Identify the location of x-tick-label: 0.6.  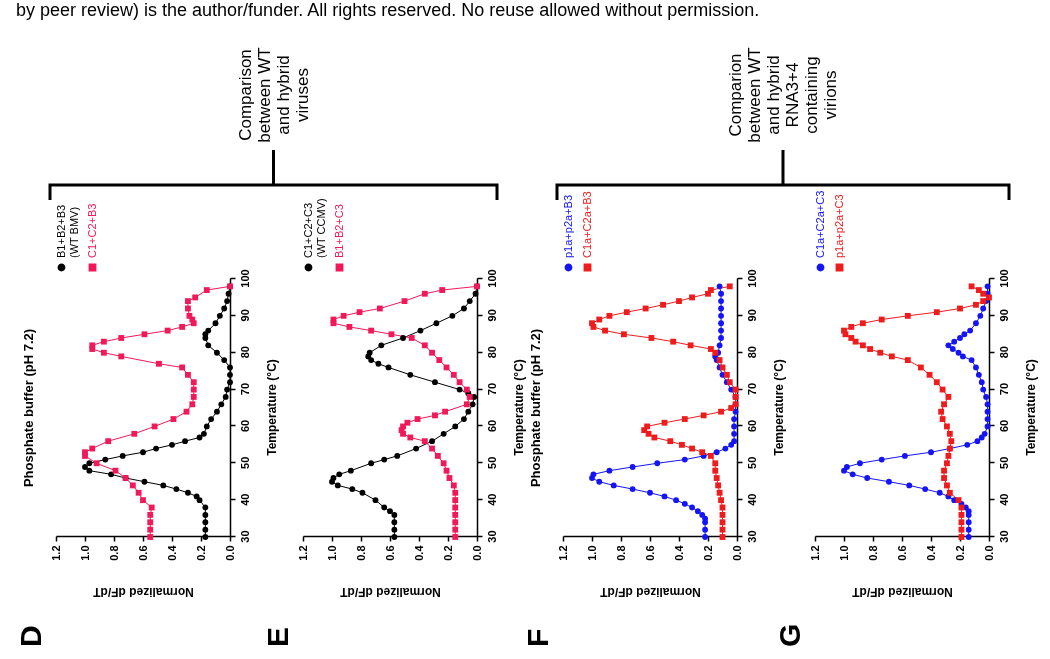
(901, 553).